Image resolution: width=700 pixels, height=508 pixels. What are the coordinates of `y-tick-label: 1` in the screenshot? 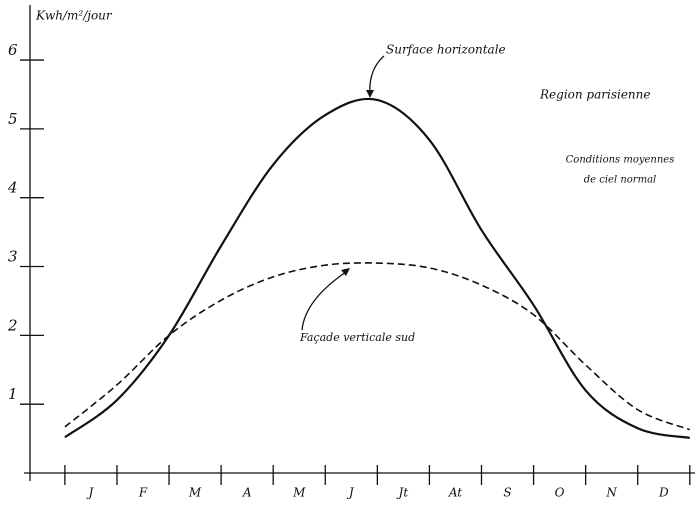 It's located at (13, 394).